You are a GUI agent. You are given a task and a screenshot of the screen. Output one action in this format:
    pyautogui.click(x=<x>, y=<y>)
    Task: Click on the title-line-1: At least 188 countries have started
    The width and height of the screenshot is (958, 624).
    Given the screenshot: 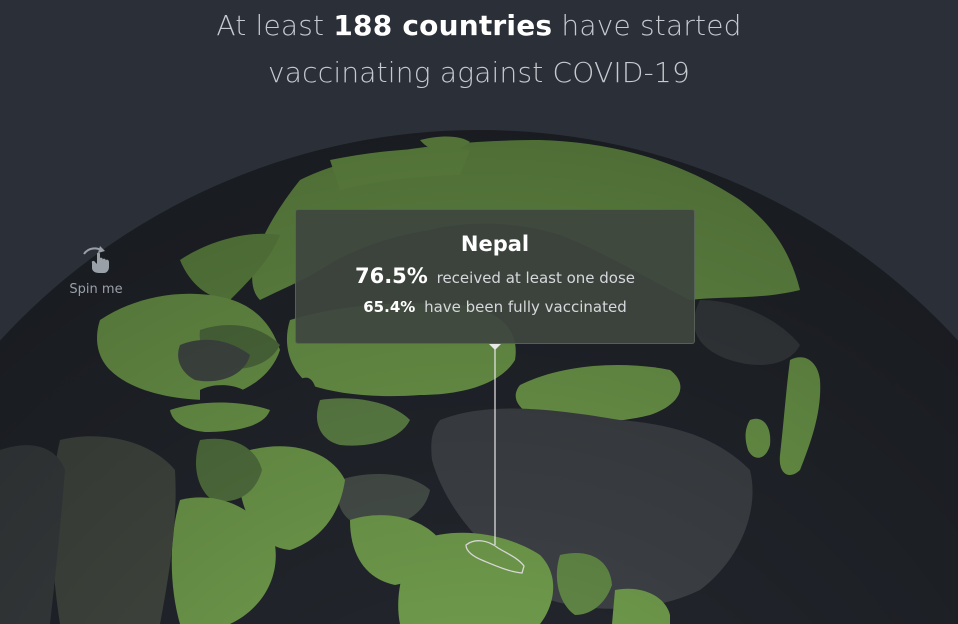 What is the action you would take?
    pyautogui.click(x=479, y=25)
    